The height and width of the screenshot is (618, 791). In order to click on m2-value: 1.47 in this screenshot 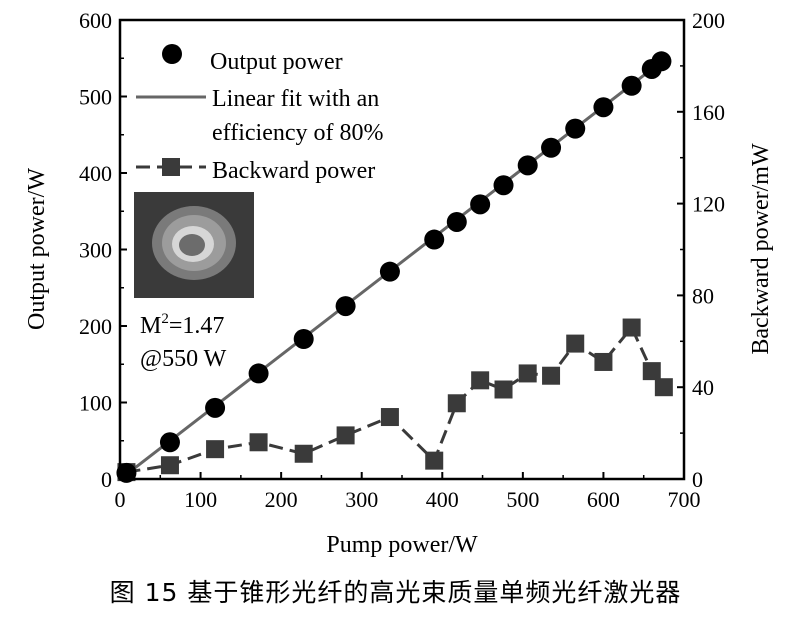, I will do `click(203, 326)`.